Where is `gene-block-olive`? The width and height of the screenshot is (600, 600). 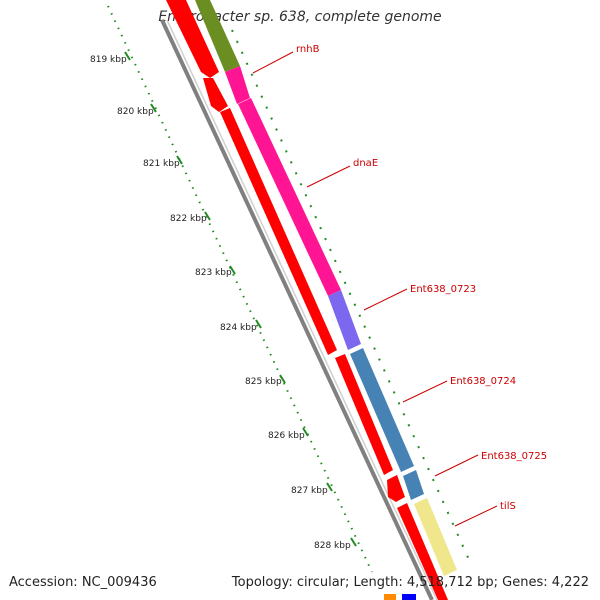 gene-block-olive is located at coordinates (217, 36).